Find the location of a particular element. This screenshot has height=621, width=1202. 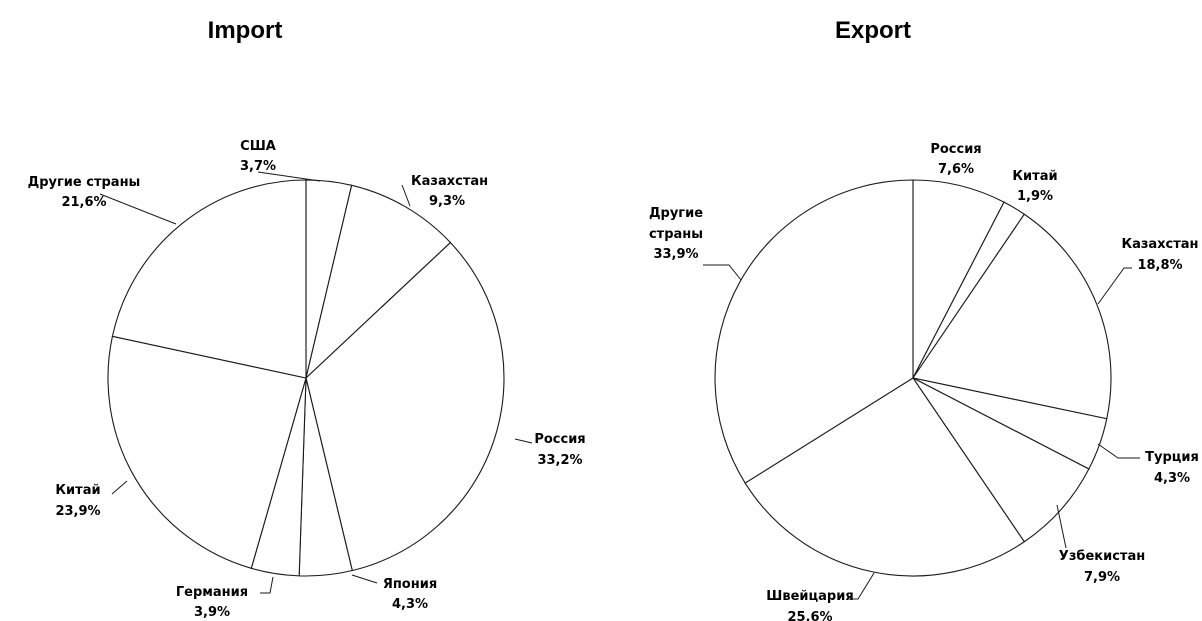

export-chart-title: Export is located at coordinates (873, 30).